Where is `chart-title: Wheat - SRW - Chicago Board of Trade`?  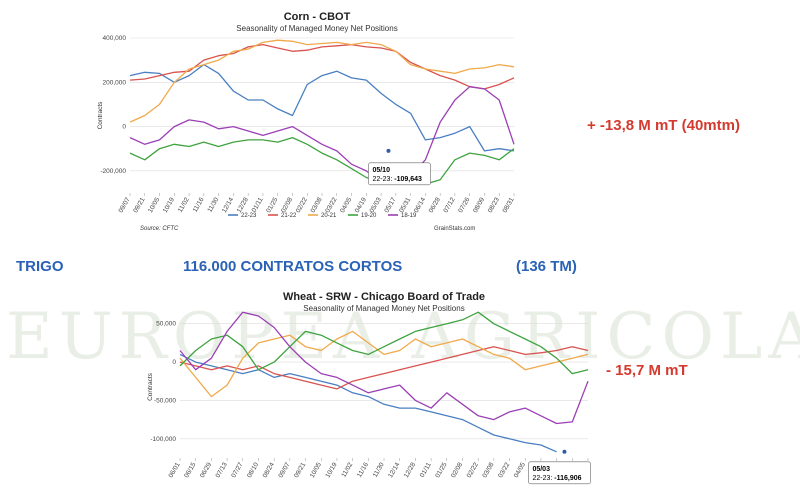 chart-title: Wheat - SRW - Chicago Board of Trade is located at coordinates (384, 297).